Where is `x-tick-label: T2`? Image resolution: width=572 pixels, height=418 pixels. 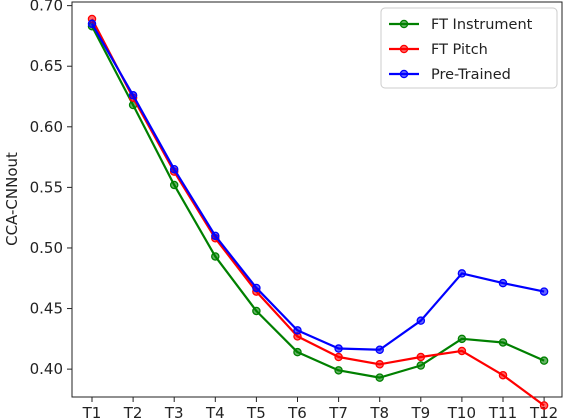 x-tick-label: T2 is located at coordinates (133, 411).